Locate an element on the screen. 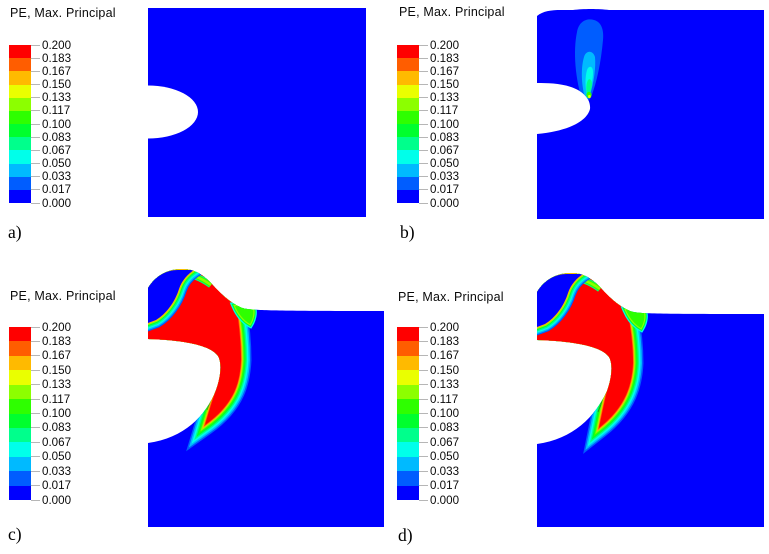 The height and width of the screenshot is (554, 769). panel-d-title: PE, Max. Principal is located at coordinates (451, 297).